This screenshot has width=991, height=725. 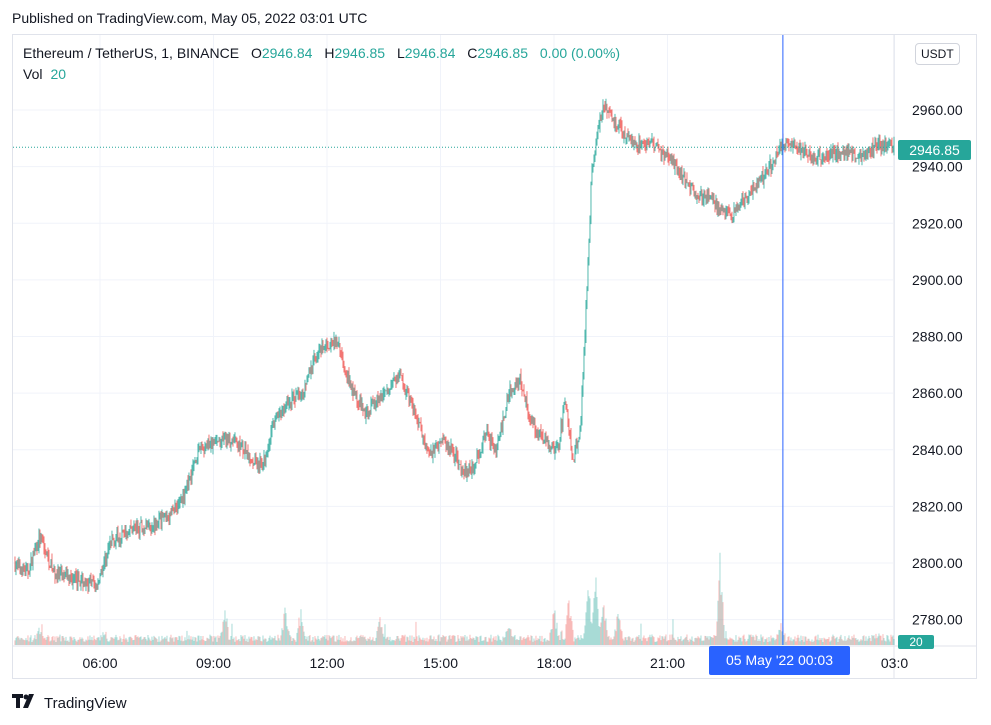 I want to click on last-price-tag: 2946.85, so click(x=934, y=150).